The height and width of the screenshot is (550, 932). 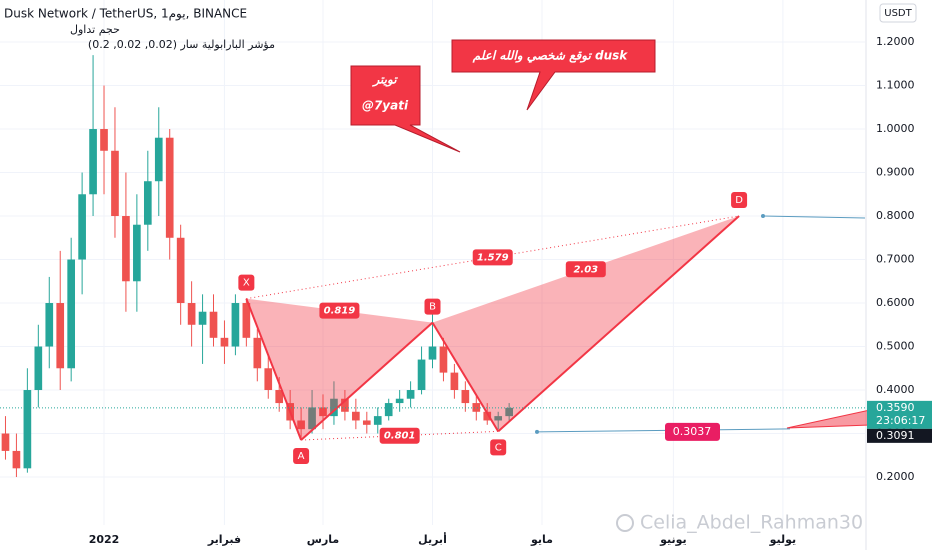 What do you see at coordinates (125, 14) in the screenshot?
I see `symbol-title: Dusk Network / TetherUS, 1يوم, BINANCE` at bounding box center [125, 14].